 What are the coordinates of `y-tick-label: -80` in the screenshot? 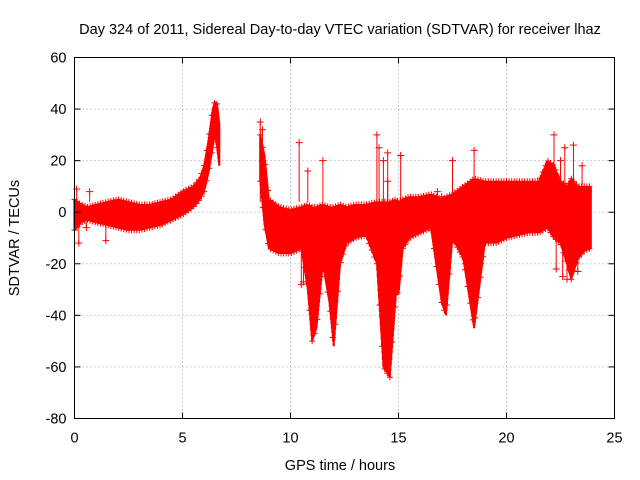 It's located at (56, 420).